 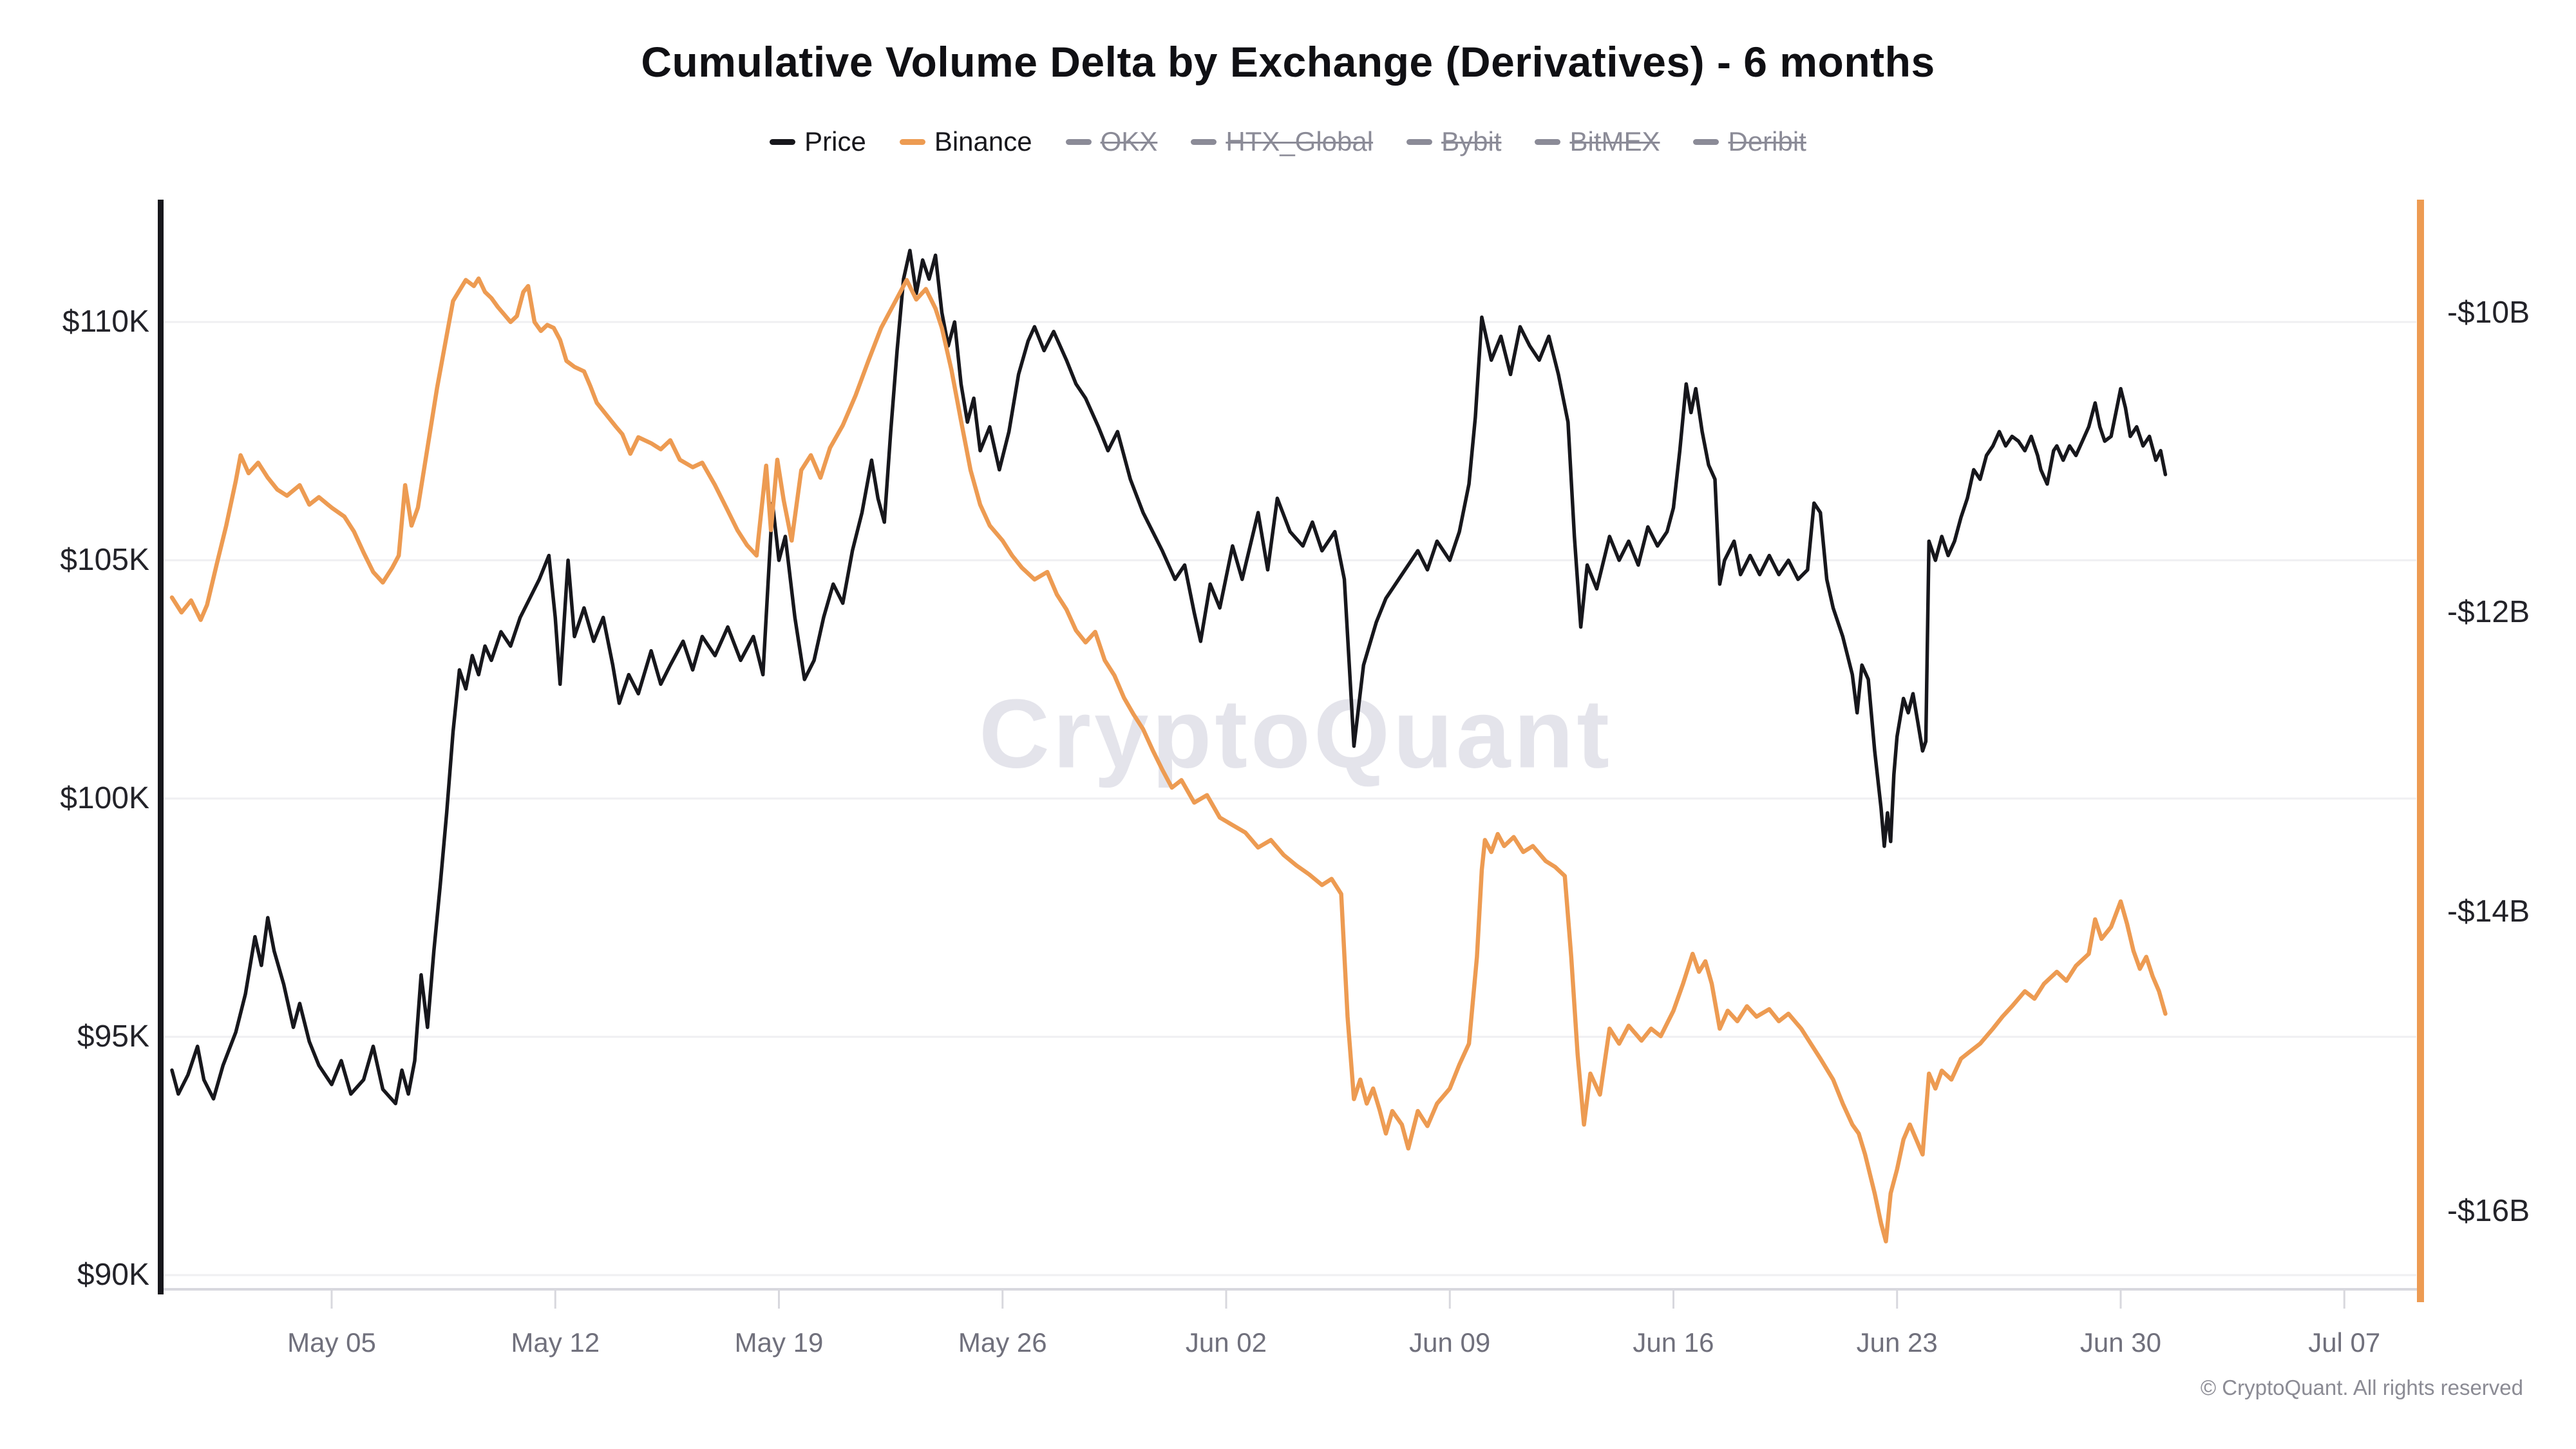 I want to click on legend-item-binance: Binance, so click(x=966, y=141).